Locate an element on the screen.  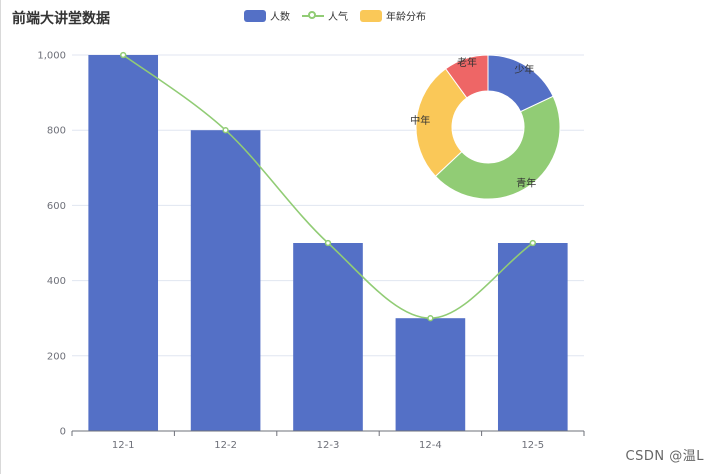
y-tick-label: 400 is located at coordinates (56, 281).